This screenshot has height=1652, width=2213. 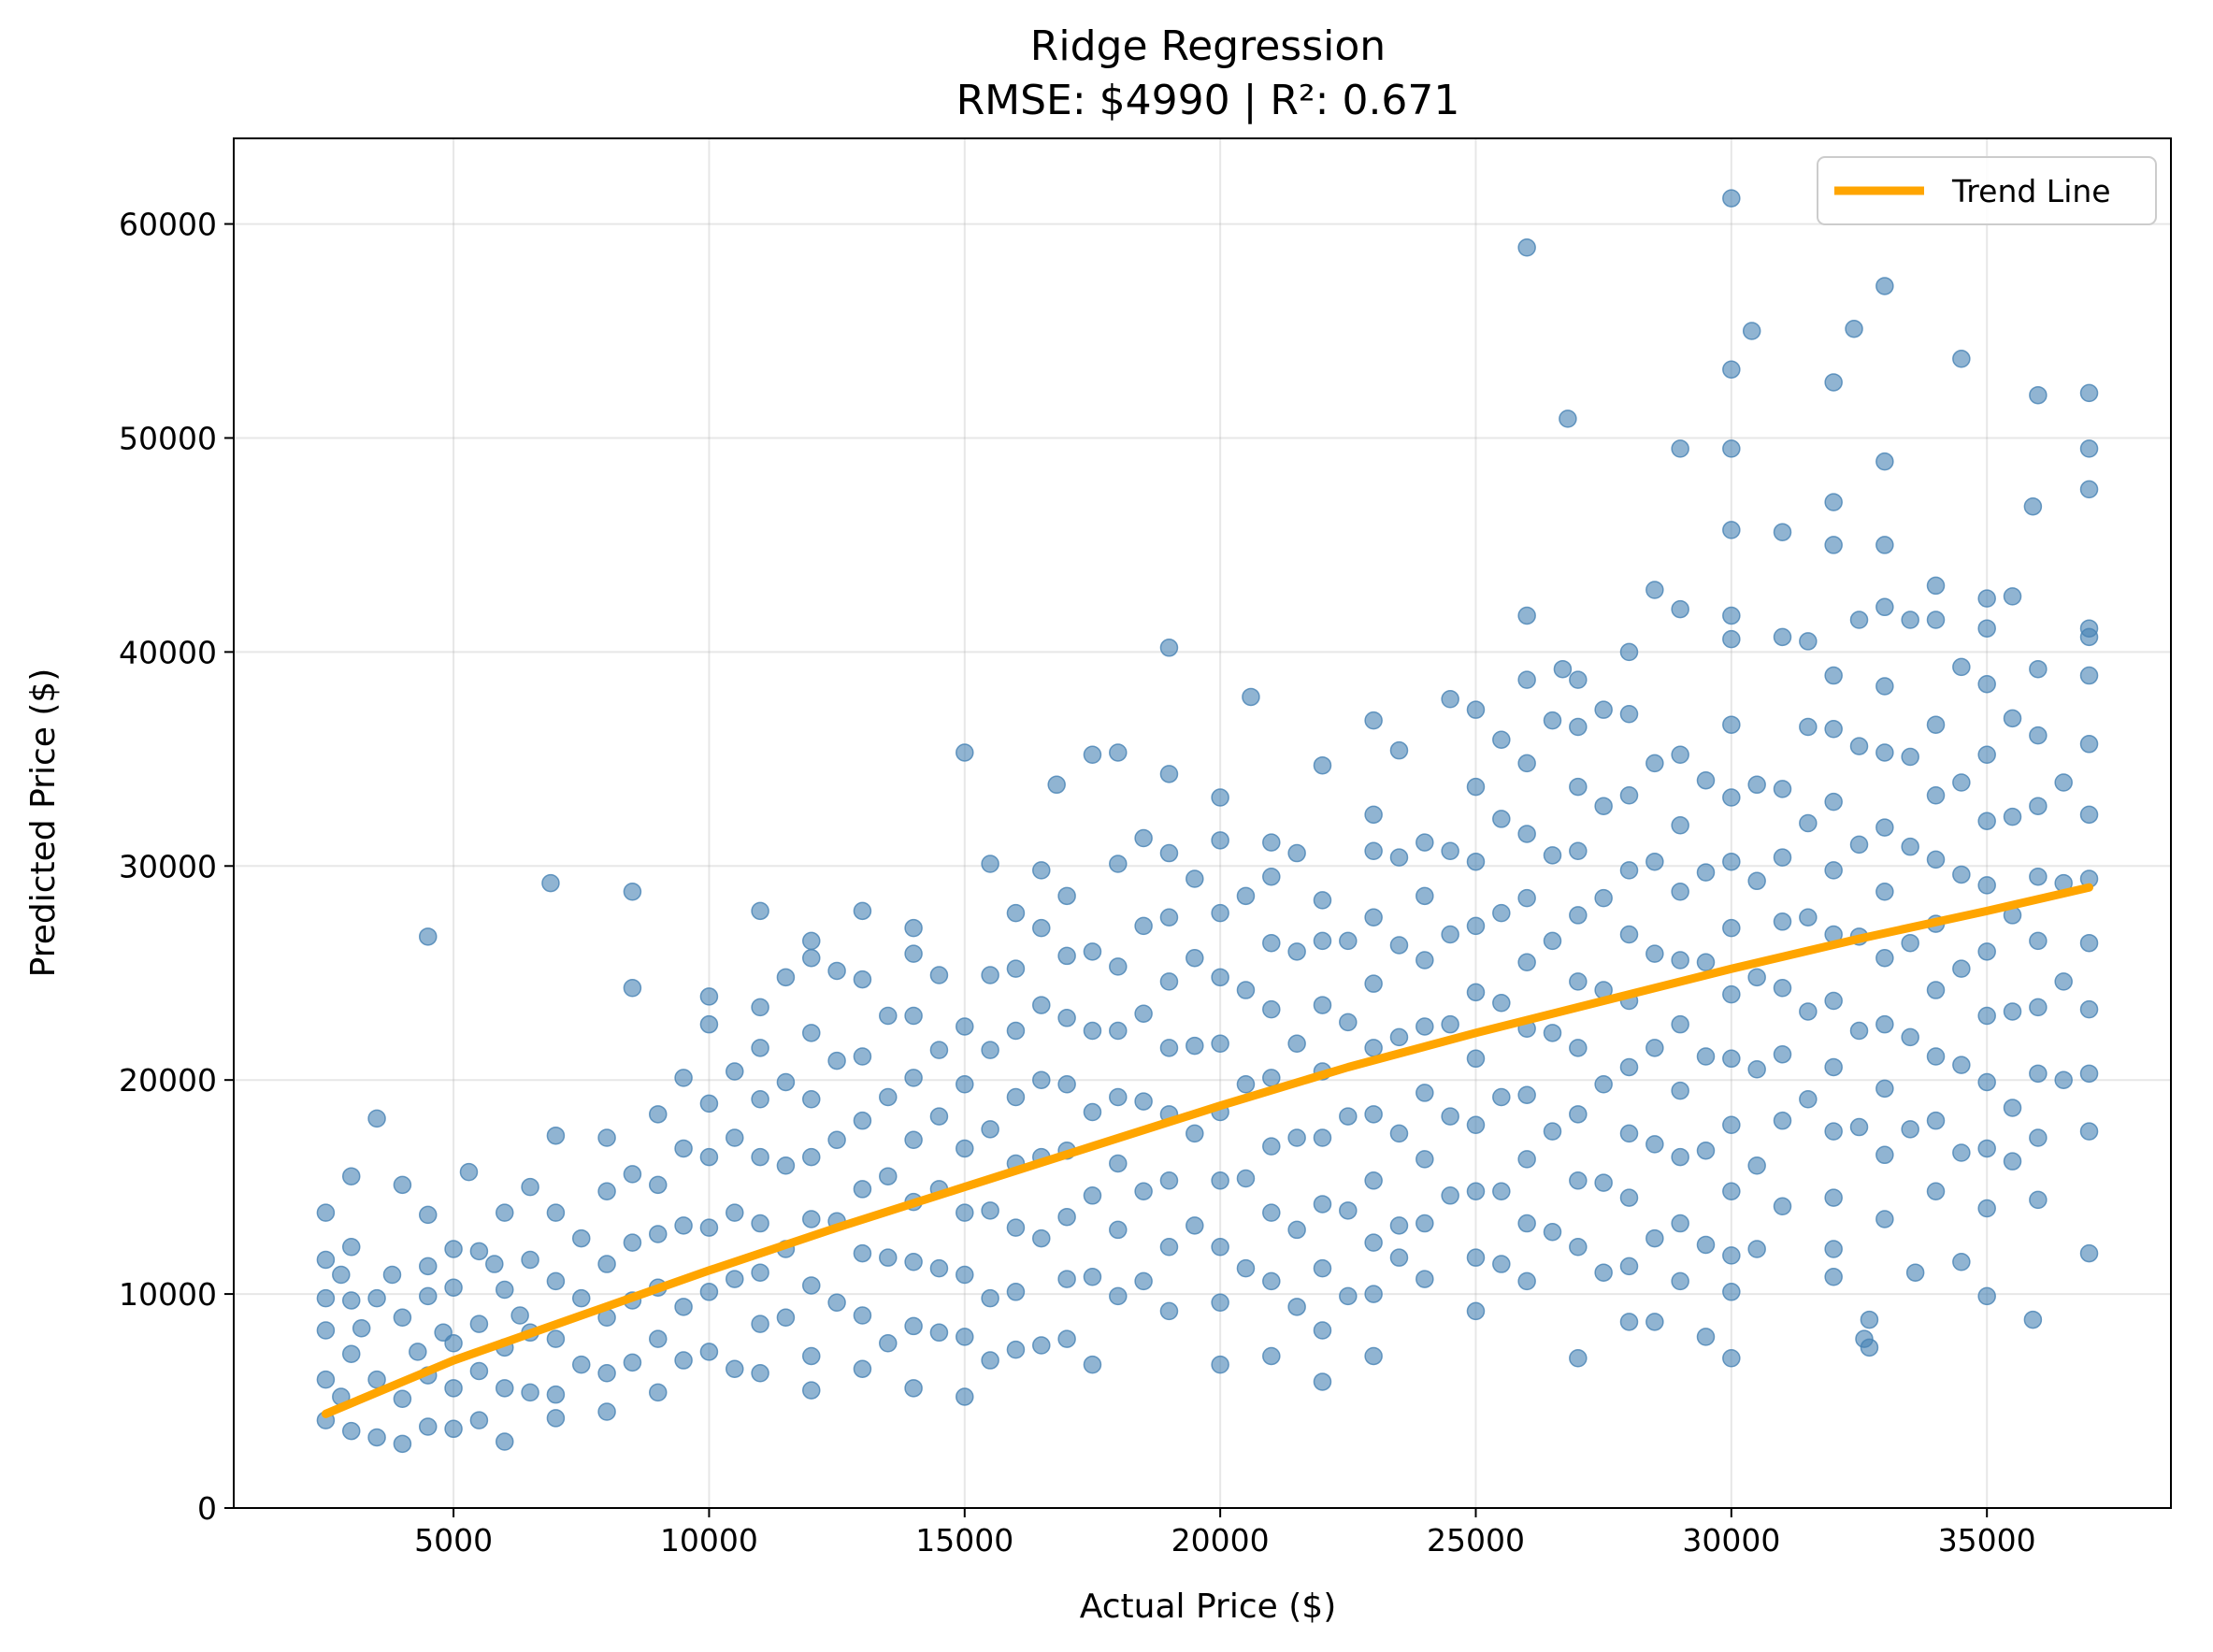 I want to click on y-tick-label: 50000, so click(x=168, y=438).